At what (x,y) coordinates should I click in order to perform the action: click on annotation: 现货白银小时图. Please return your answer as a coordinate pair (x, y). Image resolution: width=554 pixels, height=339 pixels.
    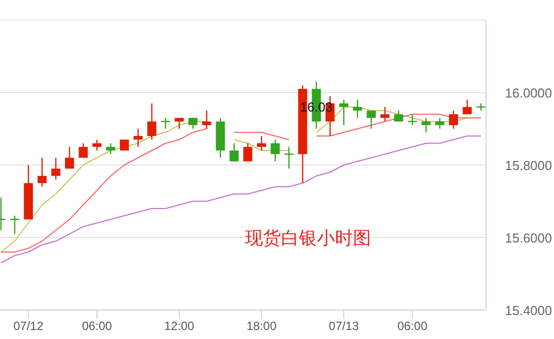
    Looking at the image, I should click on (308, 238).